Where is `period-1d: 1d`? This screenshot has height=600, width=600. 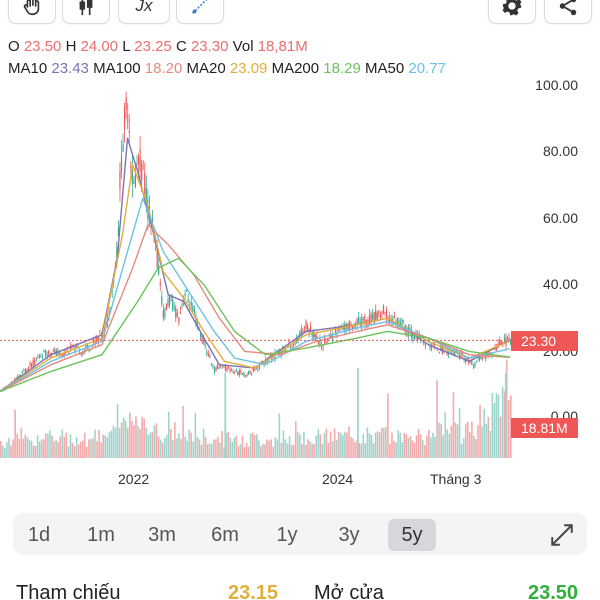 period-1d: 1d is located at coordinates (39, 535).